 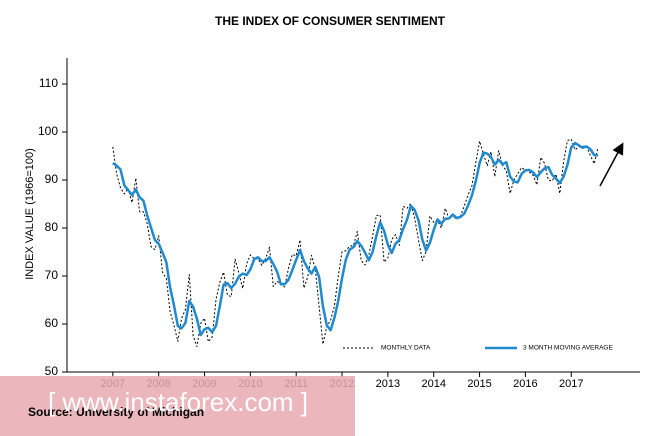 What do you see at coordinates (388, 384) in the screenshot?
I see `x-tick-label: 2013` at bounding box center [388, 384].